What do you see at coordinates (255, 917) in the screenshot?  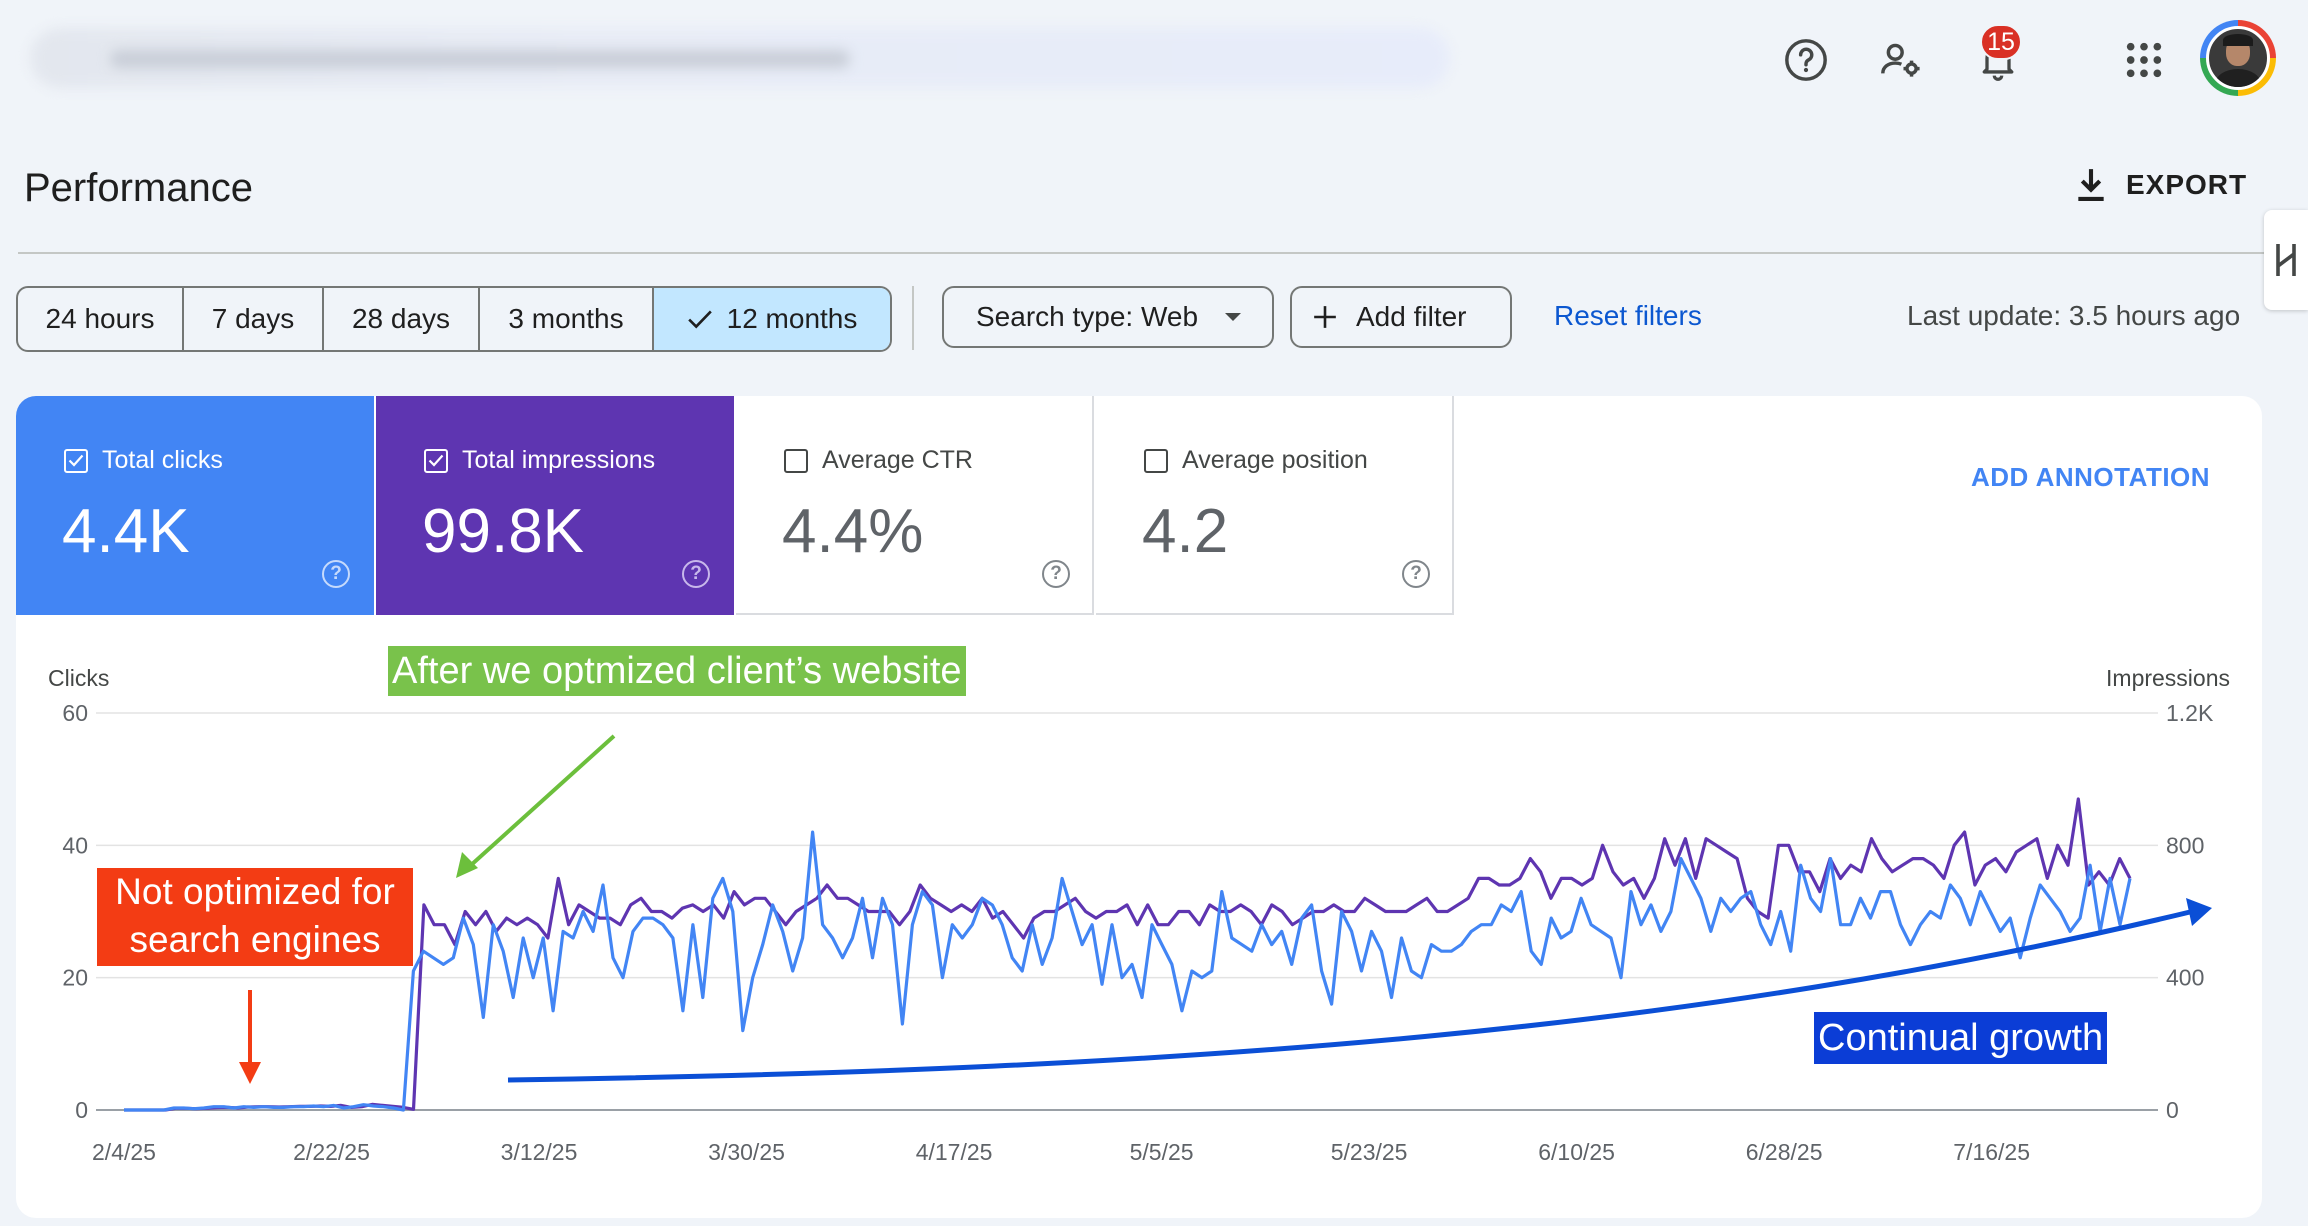 I see `annotation-not-optimized: Not optimized for search engines` at bounding box center [255, 917].